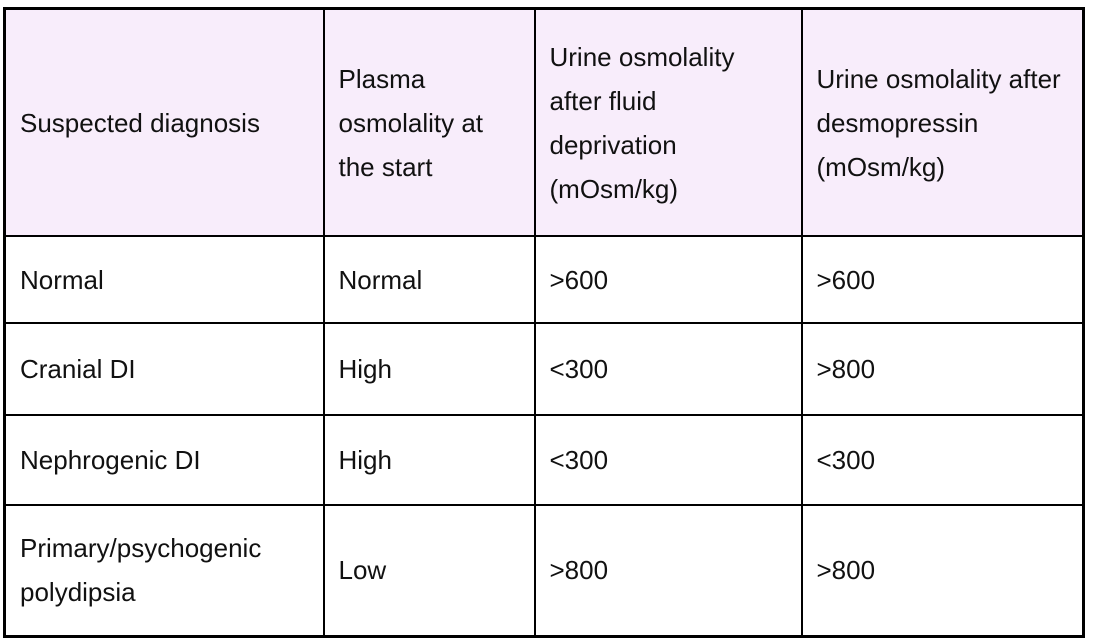 Image resolution: width=1093 pixels, height=644 pixels. I want to click on table-cell: Cranial DI, so click(164, 369).